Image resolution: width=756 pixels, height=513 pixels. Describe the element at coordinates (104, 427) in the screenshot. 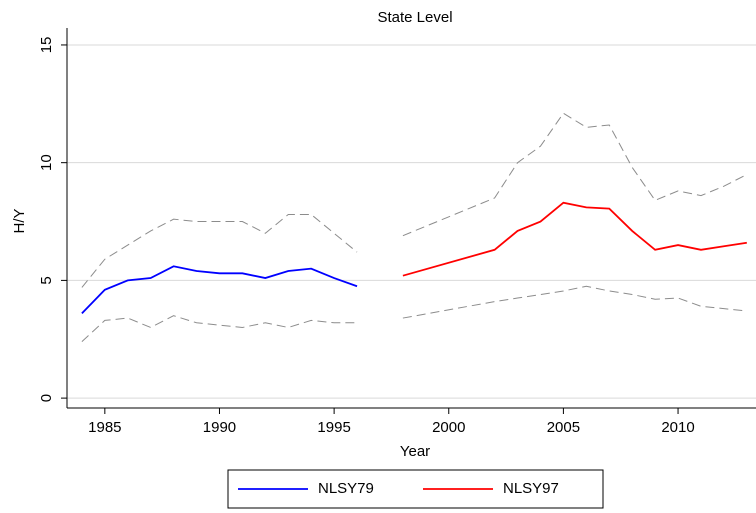

I see `x-tick-label: 1985` at that location.